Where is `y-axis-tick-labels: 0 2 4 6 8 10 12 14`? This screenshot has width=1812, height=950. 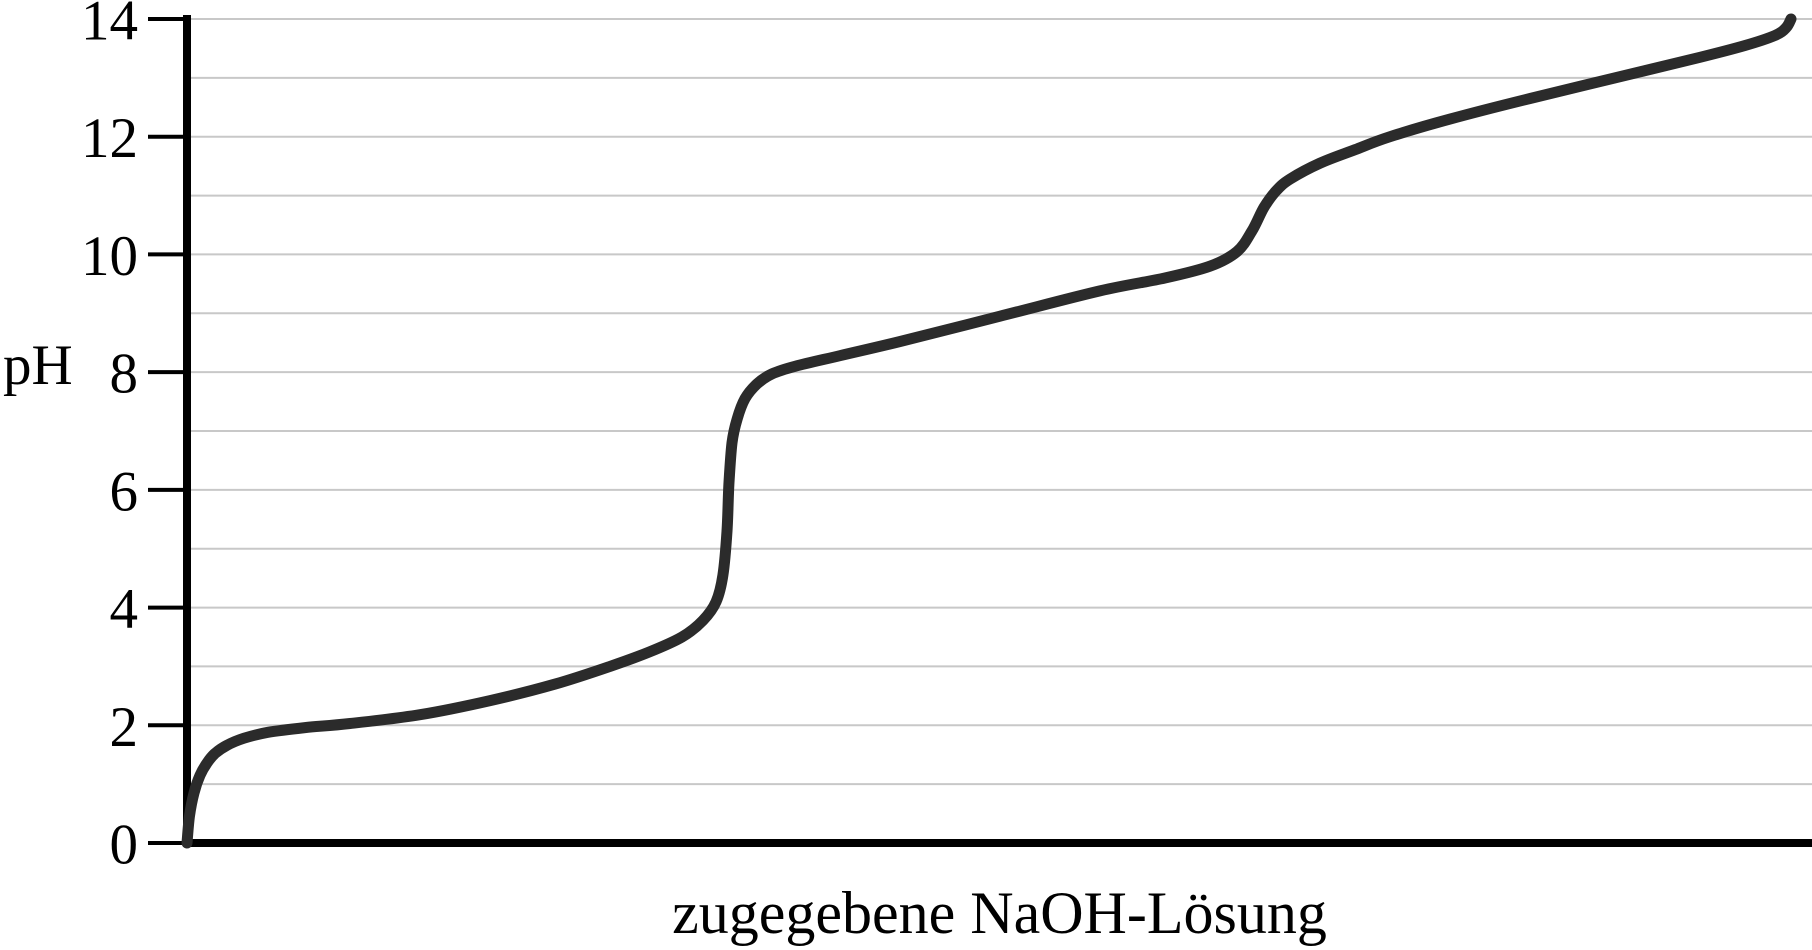
y-axis-tick-labels: 0 2 4 6 8 10 12 14 is located at coordinates (109, 438).